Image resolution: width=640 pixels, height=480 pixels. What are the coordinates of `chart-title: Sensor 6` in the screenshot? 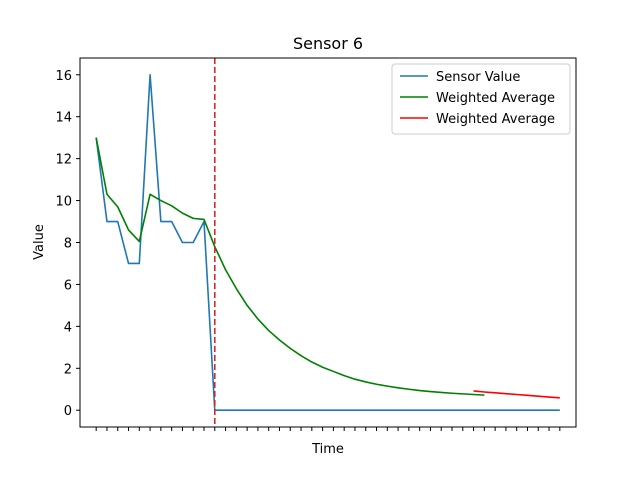 It's located at (328, 43).